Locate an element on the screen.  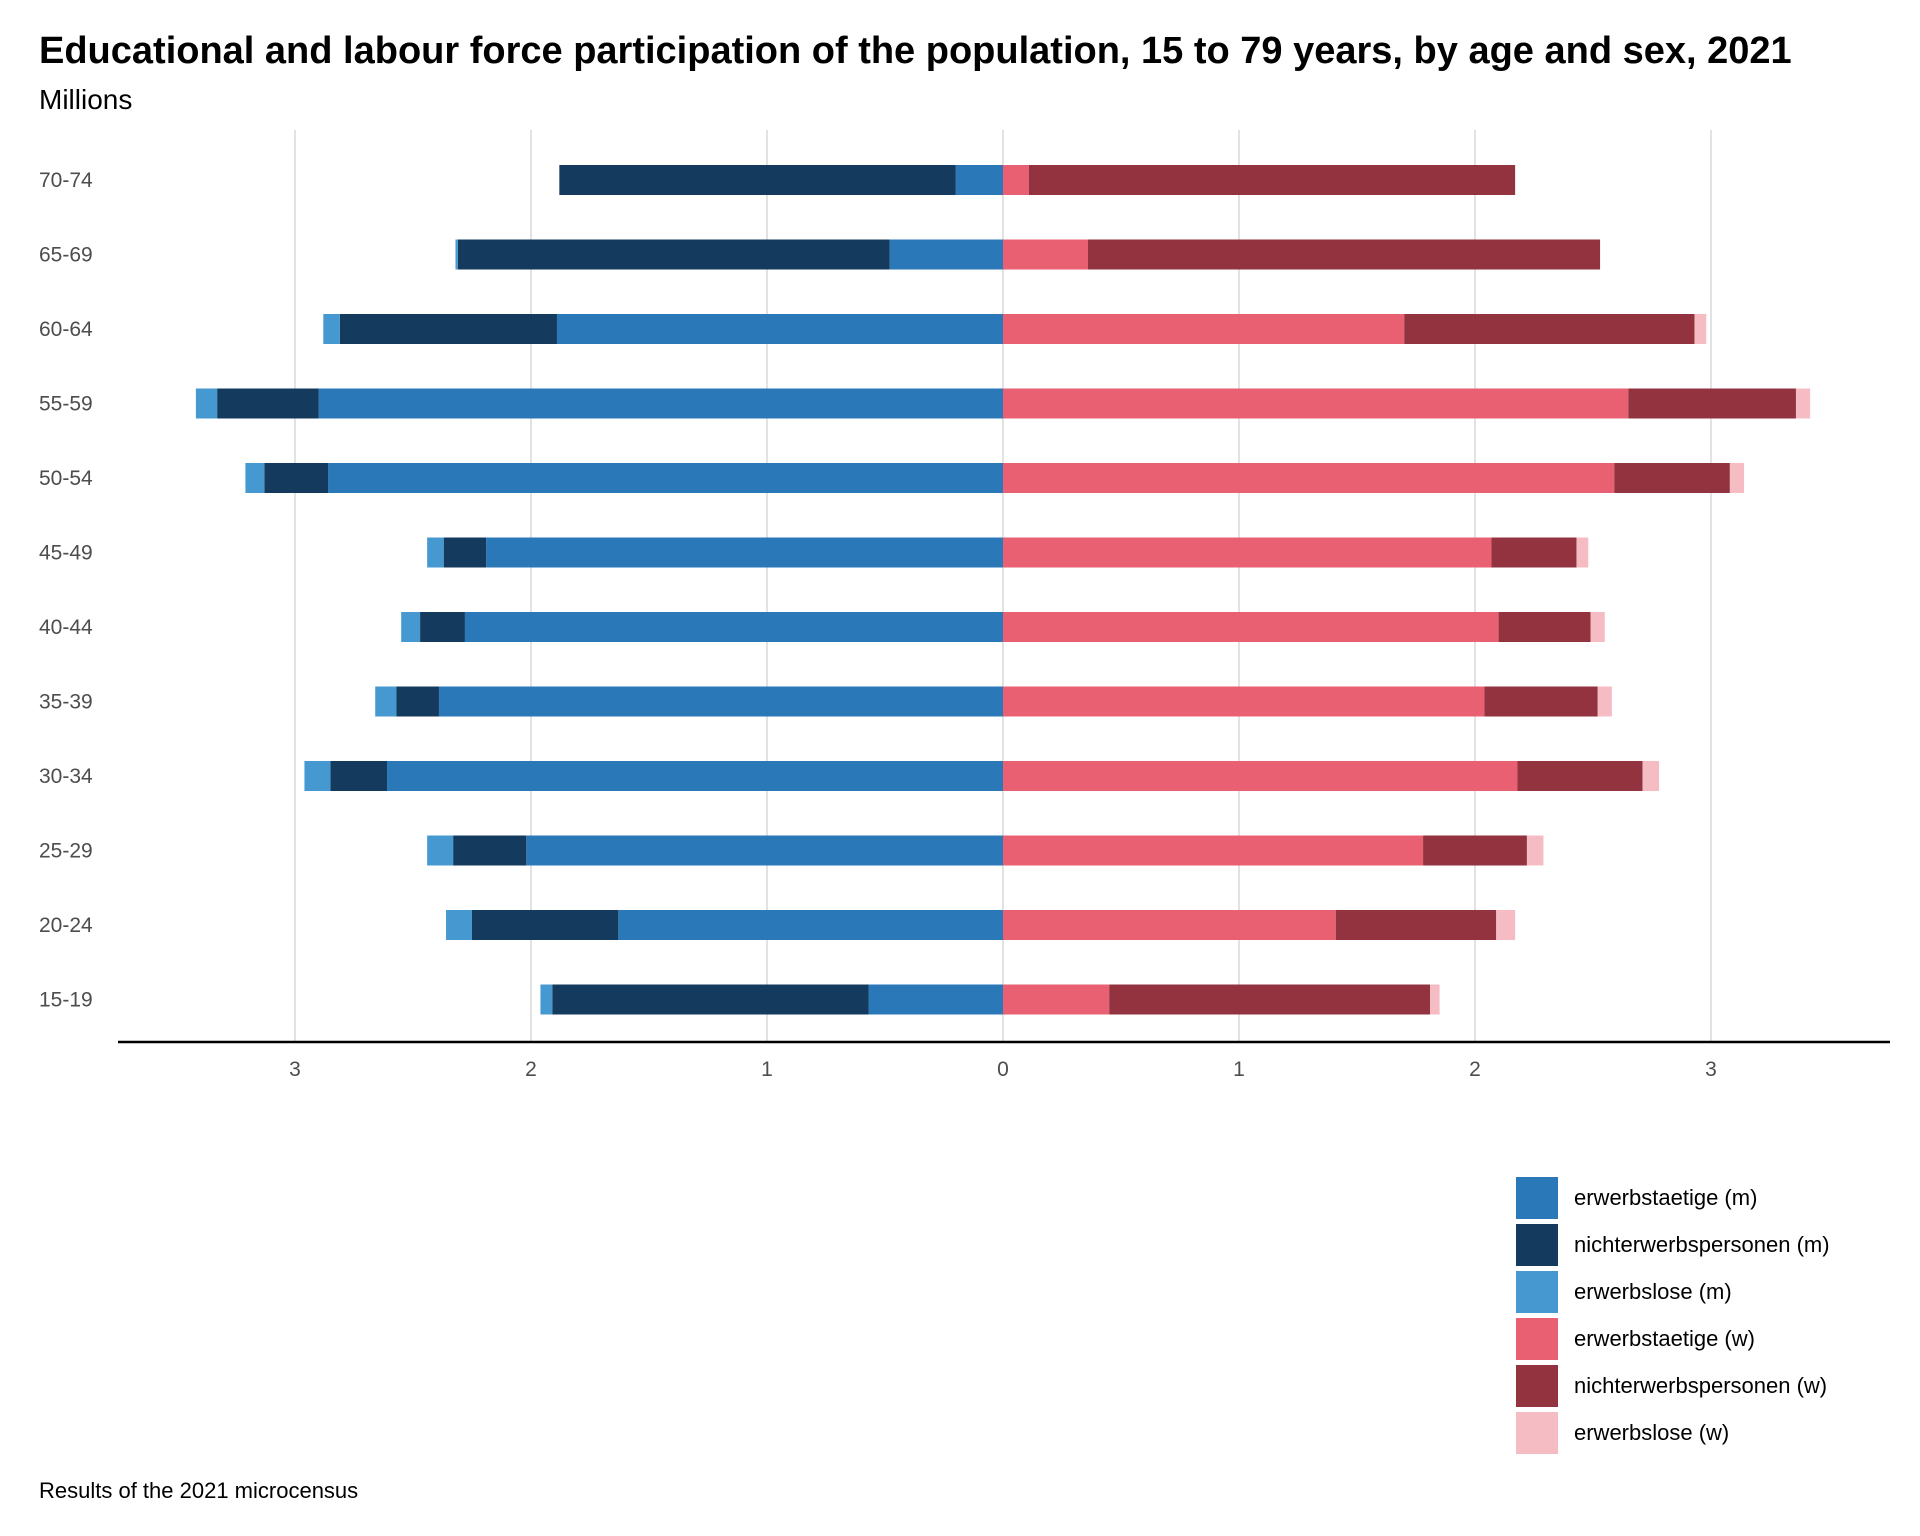
legend-label: erwerbslose (w) is located at coordinates (1652, 1432).